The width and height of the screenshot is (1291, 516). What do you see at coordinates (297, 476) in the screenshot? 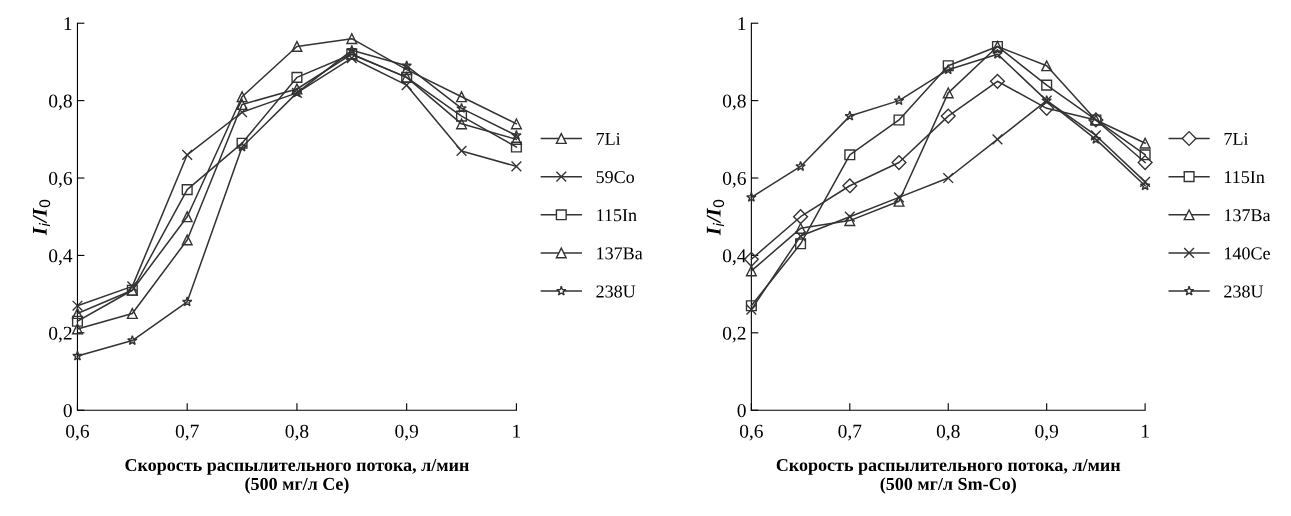
I see `x-axis-title: Скорость распылительного потока, л/мин (500 мг/л Ce)` at bounding box center [297, 476].